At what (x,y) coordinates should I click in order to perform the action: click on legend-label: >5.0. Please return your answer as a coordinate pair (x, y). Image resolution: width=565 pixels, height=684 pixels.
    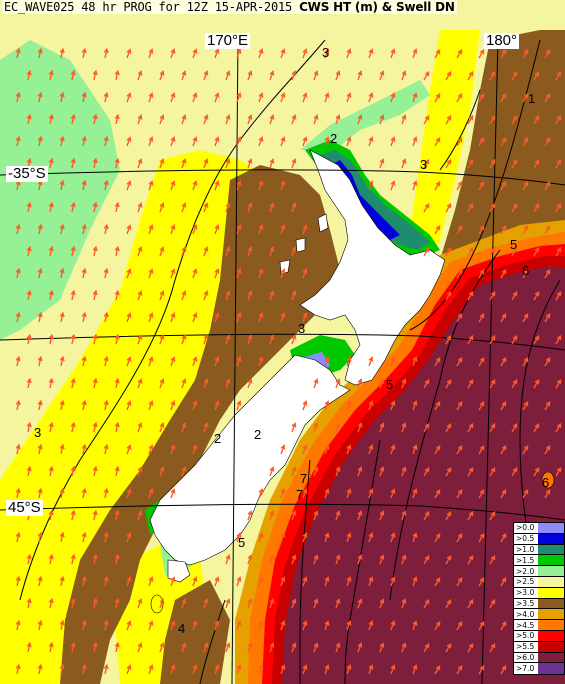
    Looking at the image, I should click on (526, 635).